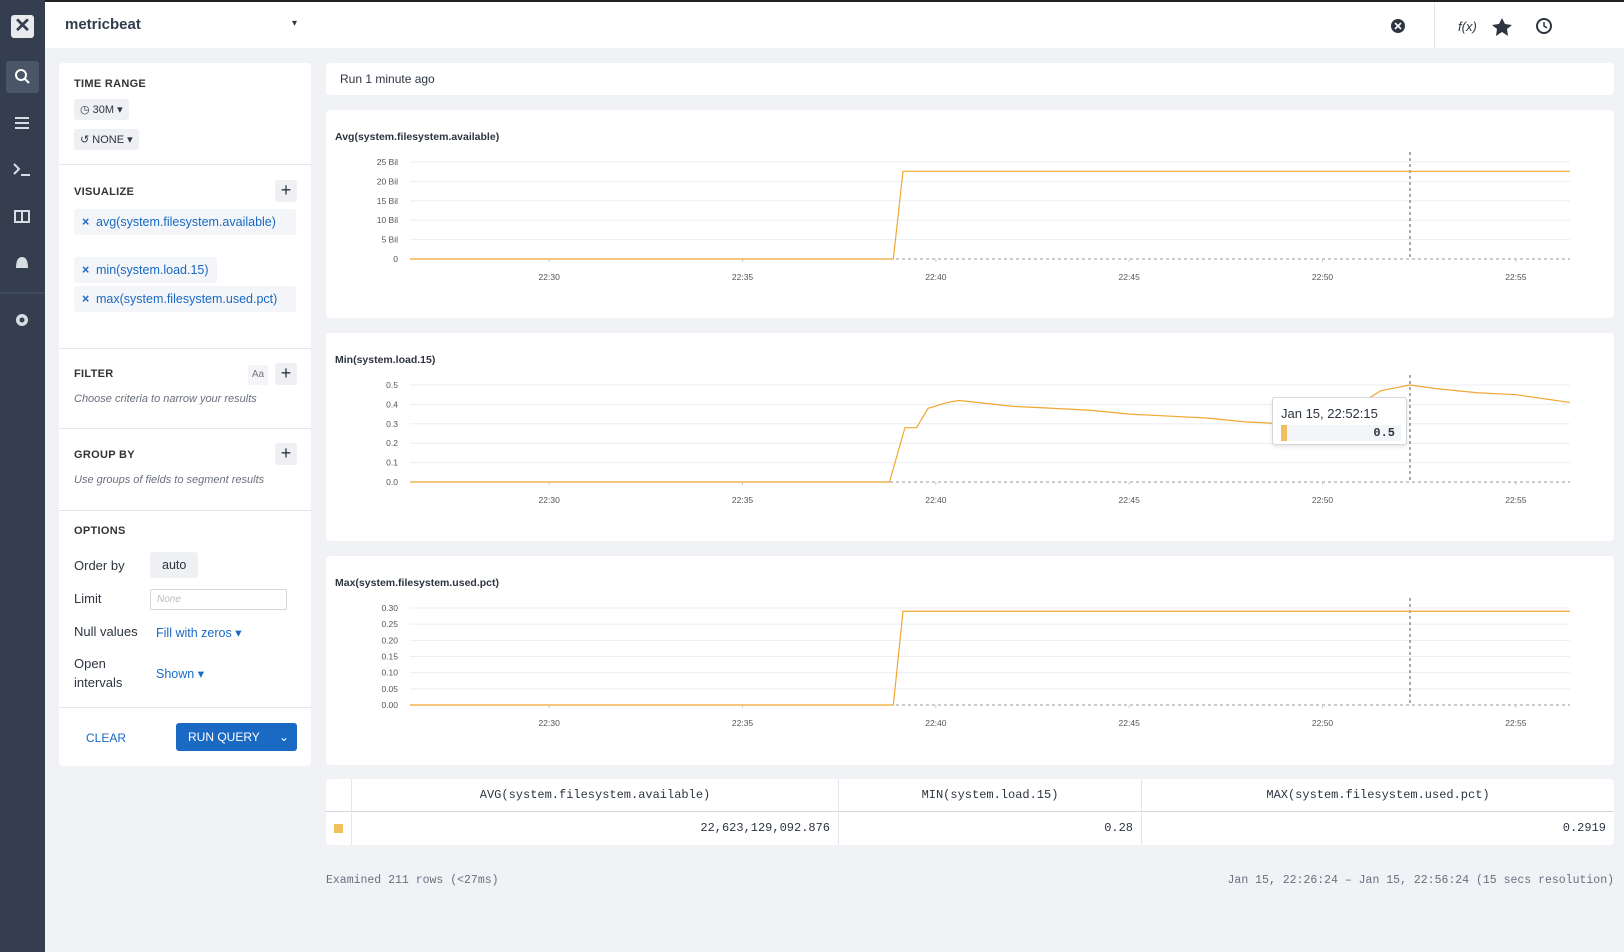  Describe the element at coordinates (185, 222) in the screenshot. I see `visualize-item: avg(system.filesystem.available)` at that location.